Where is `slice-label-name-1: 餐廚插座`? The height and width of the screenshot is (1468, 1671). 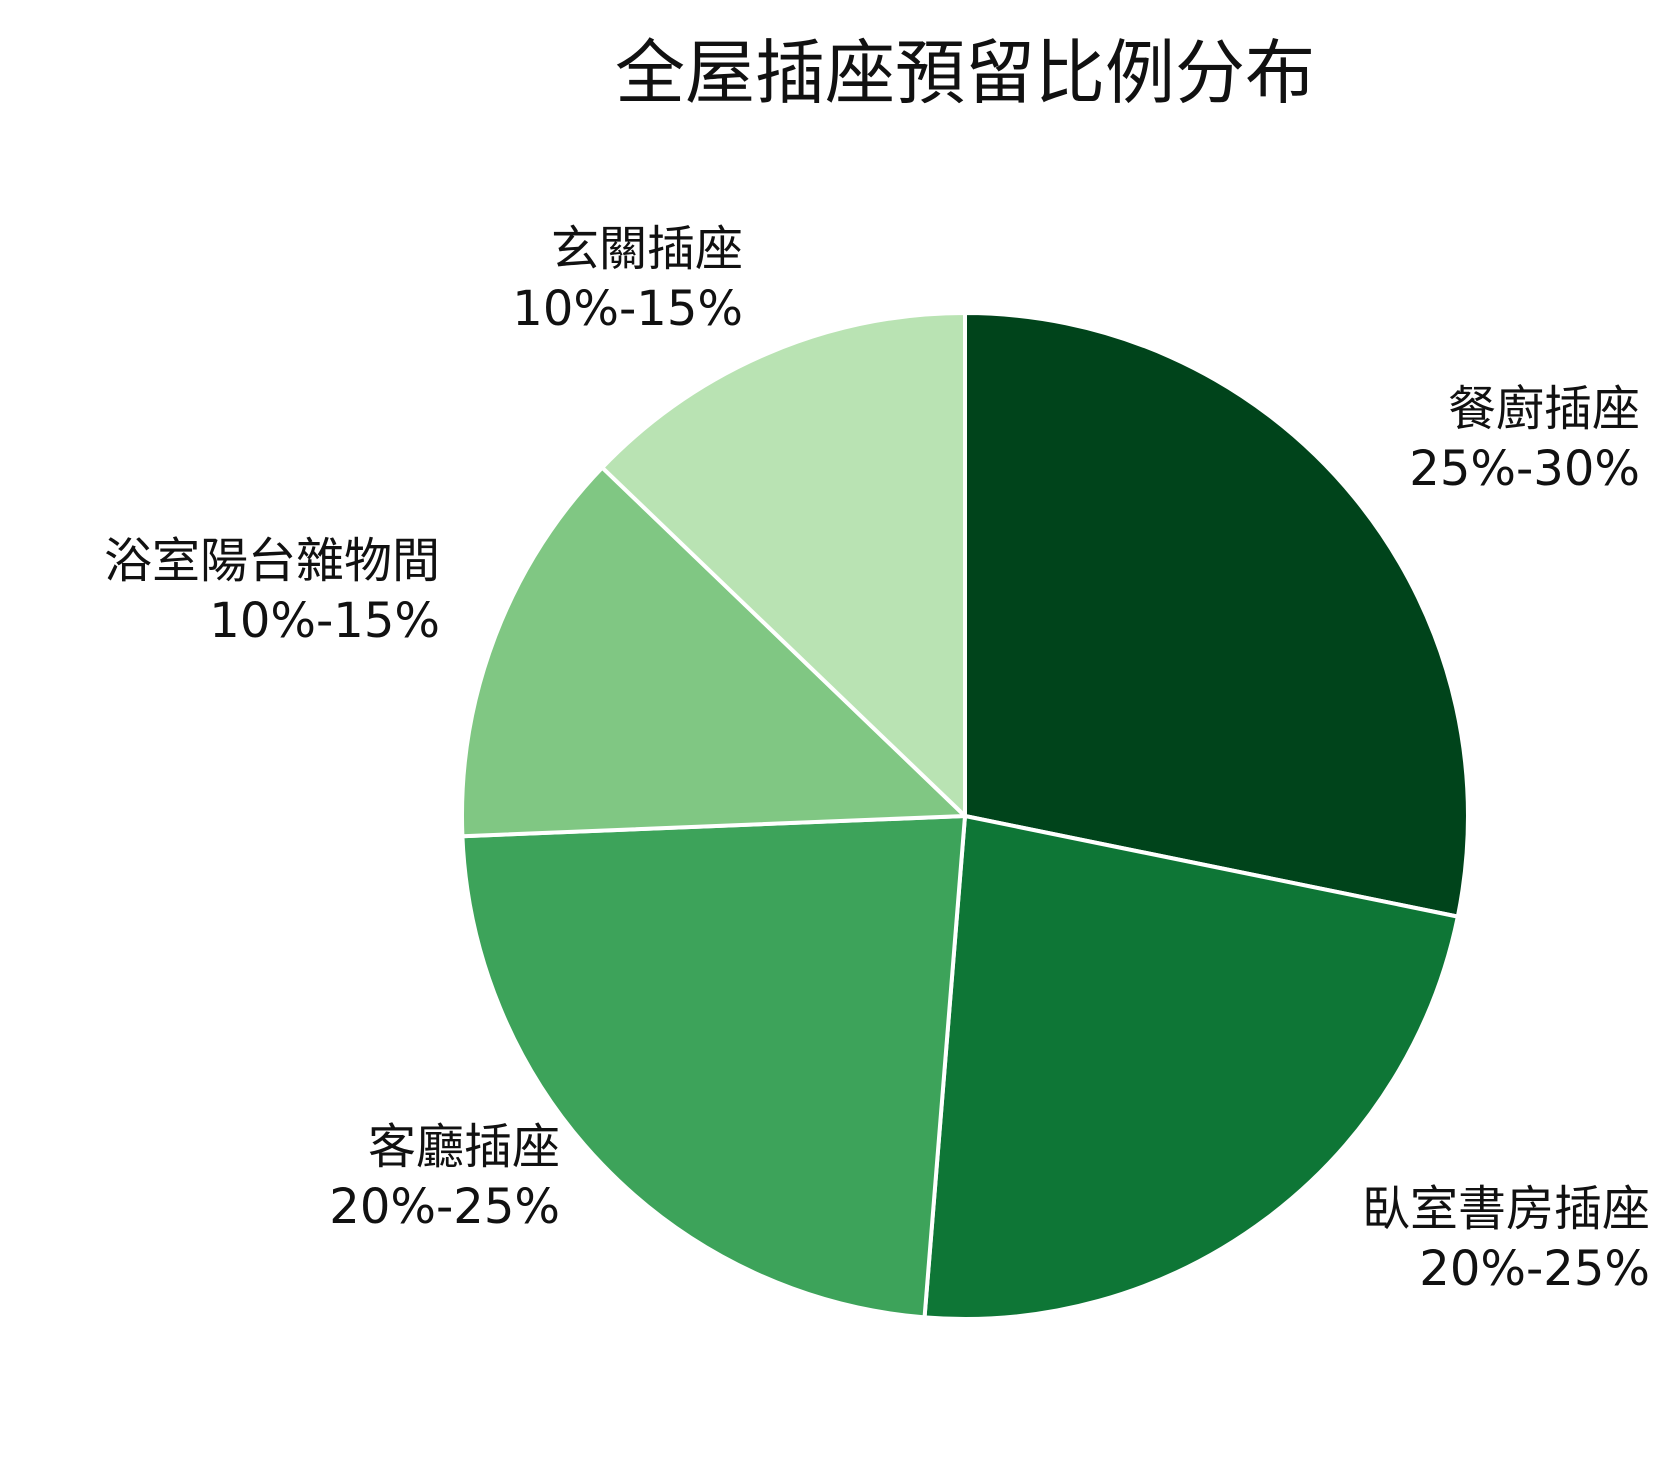
slice-label-name-1: 餐廚插座 is located at coordinates (1544, 409).